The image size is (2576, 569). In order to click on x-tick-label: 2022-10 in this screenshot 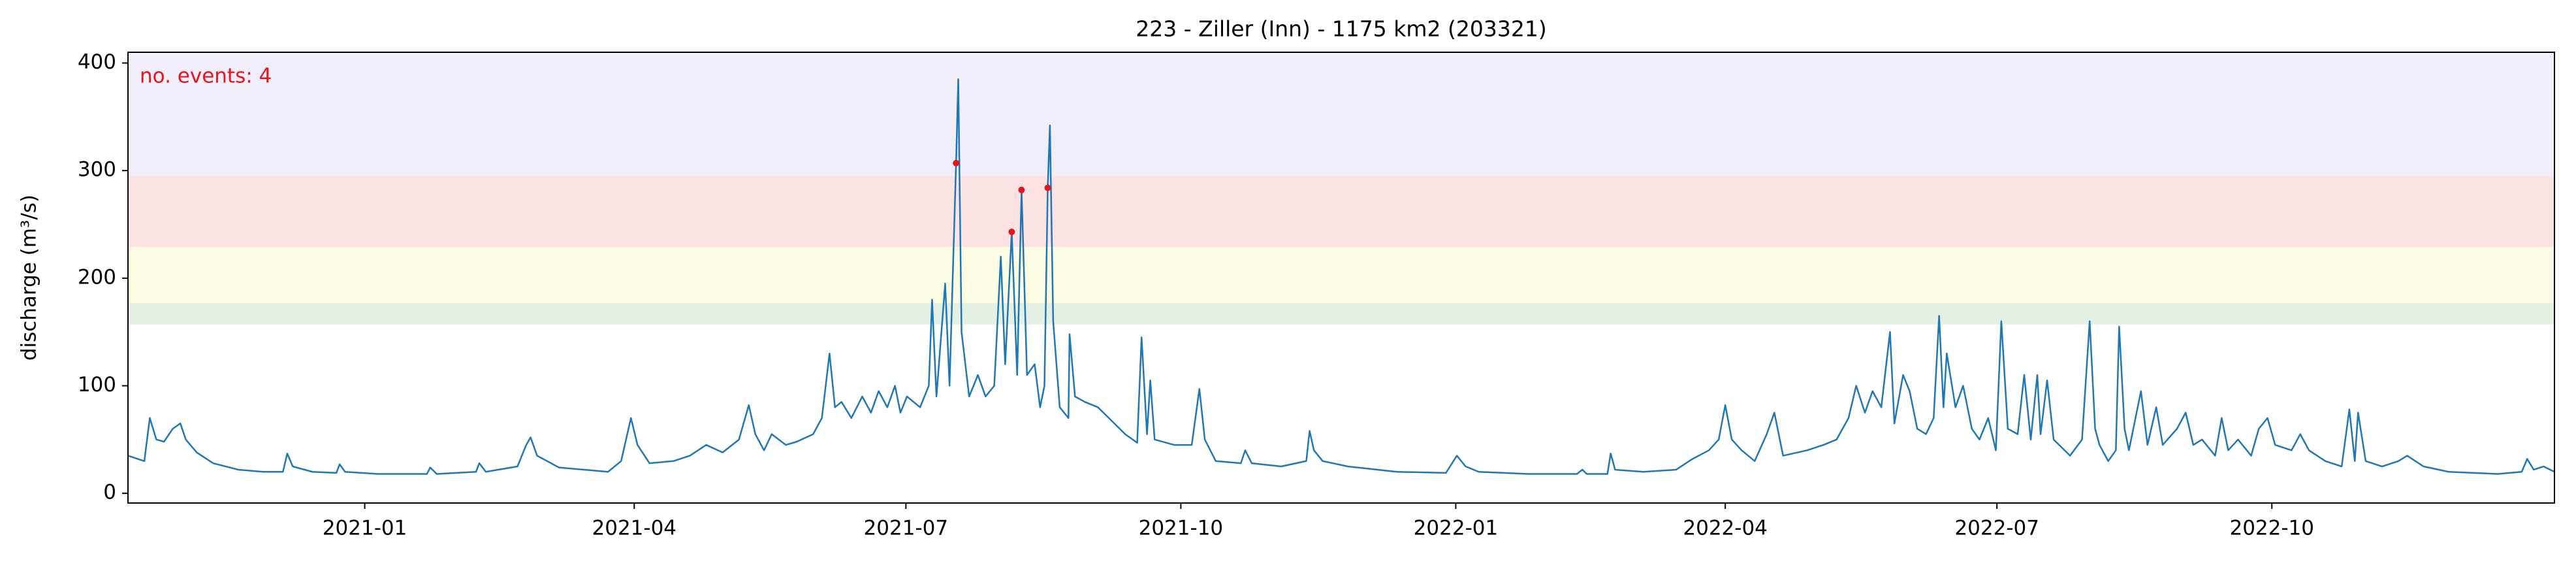, I will do `click(2271, 528)`.